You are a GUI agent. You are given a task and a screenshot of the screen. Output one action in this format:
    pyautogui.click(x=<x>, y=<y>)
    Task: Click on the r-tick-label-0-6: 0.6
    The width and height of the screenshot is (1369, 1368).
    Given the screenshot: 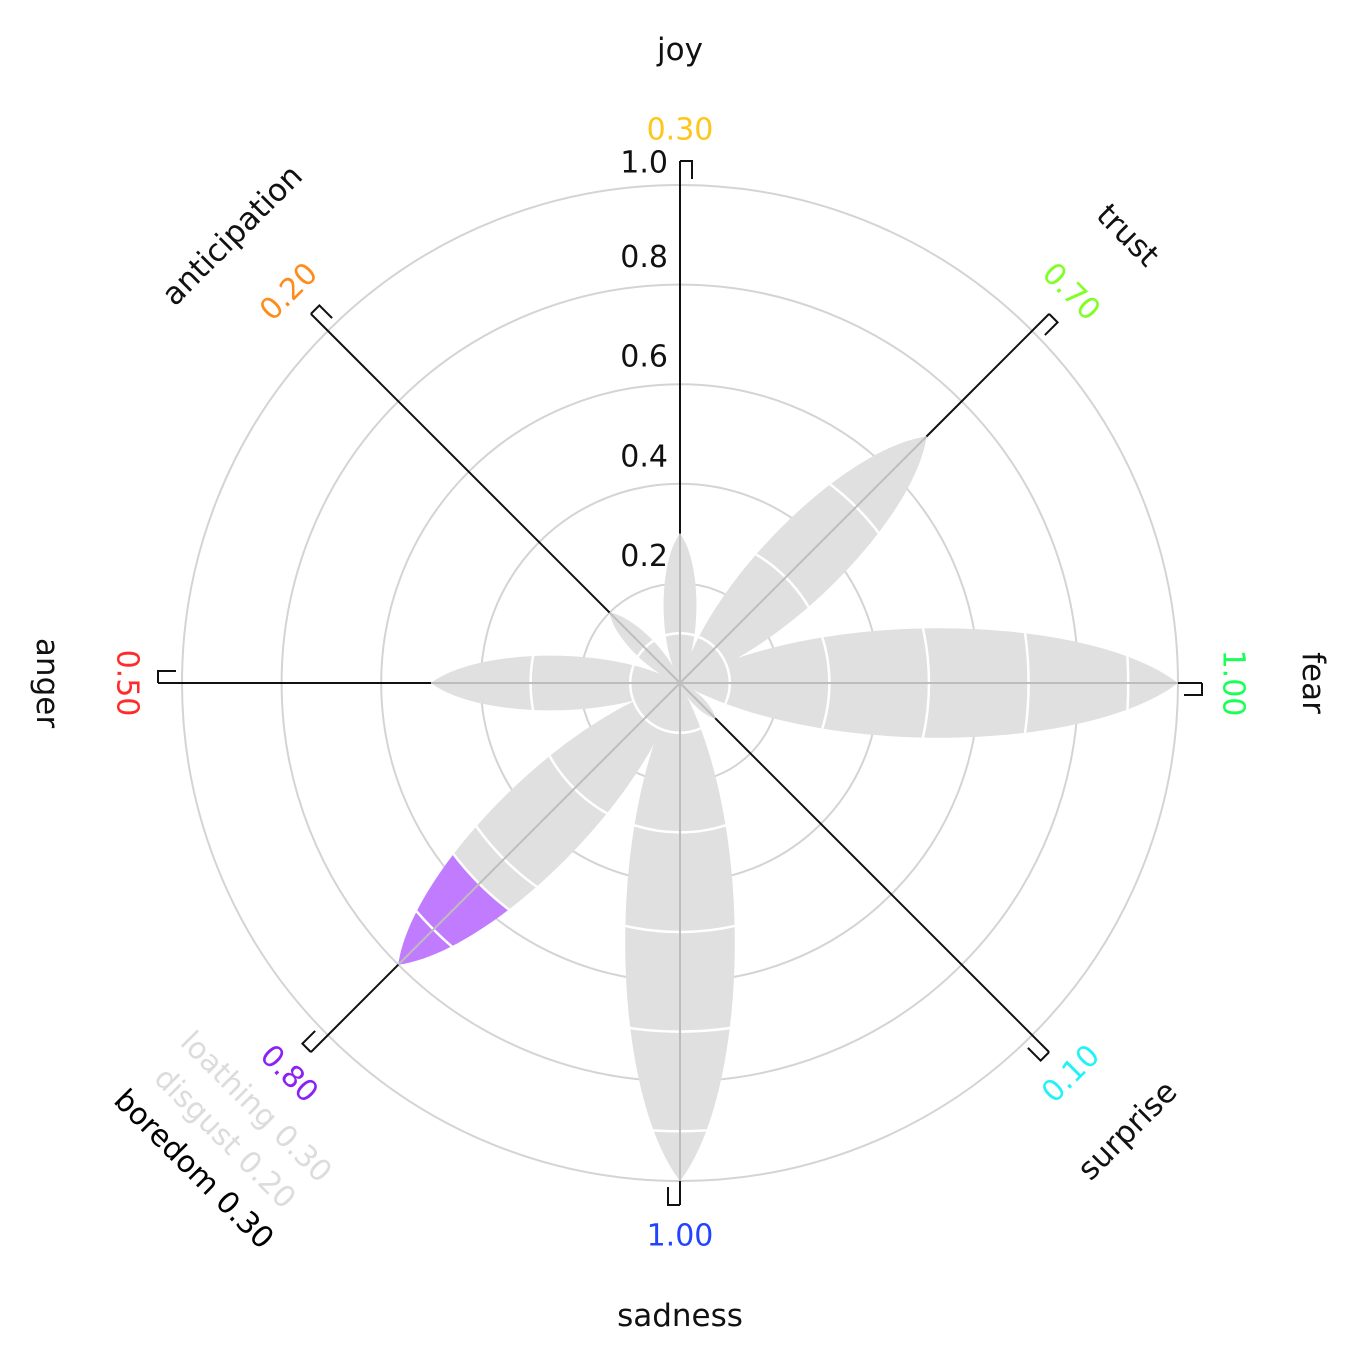 What is the action you would take?
    pyautogui.click(x=644, y=357)
    